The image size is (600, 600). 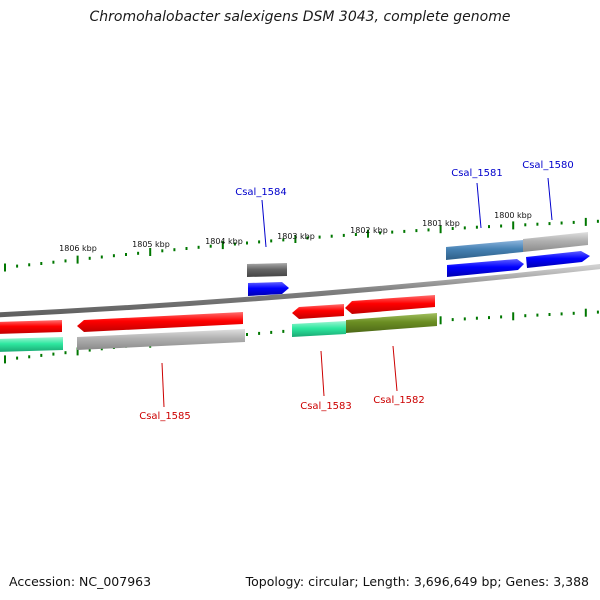 What do you see at coordinates (548, 165) in the screenshot?
I see `gene-label-Csal_1580: Csal_1580` at bounding box center [548, 165].